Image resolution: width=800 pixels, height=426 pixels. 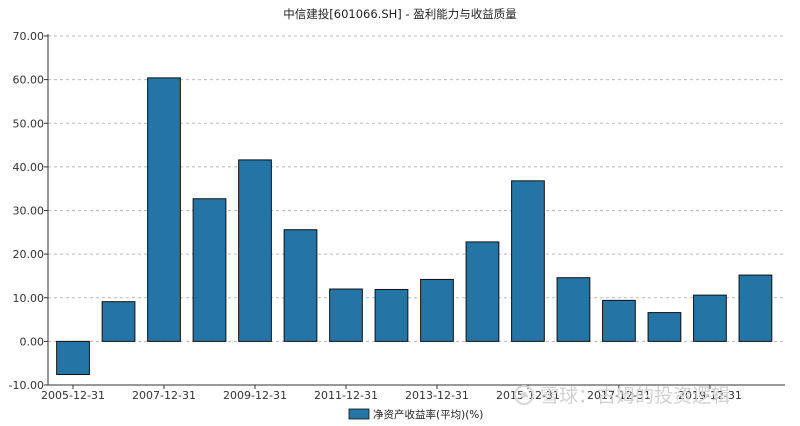 I want to click on y-tick-label: 60.00, so click(x=29, y=80).